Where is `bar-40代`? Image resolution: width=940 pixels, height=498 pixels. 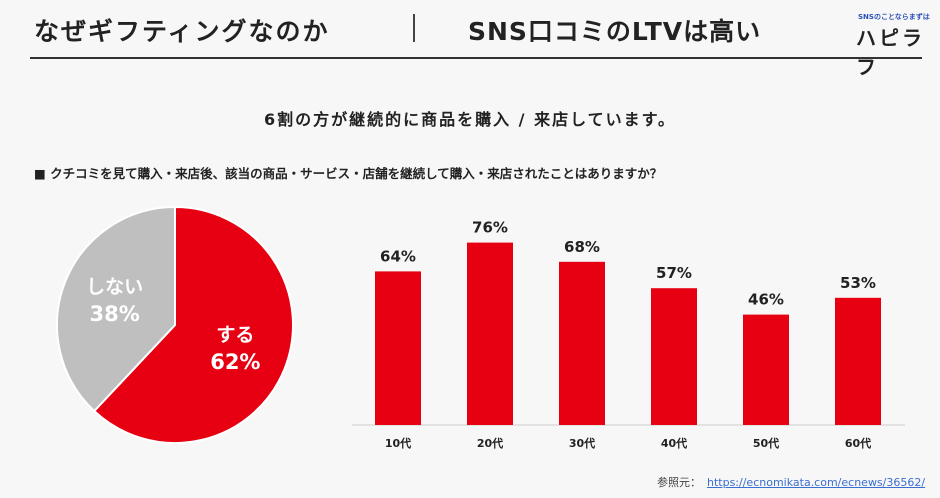
bar-40代 is located at coordinates (674, 356).